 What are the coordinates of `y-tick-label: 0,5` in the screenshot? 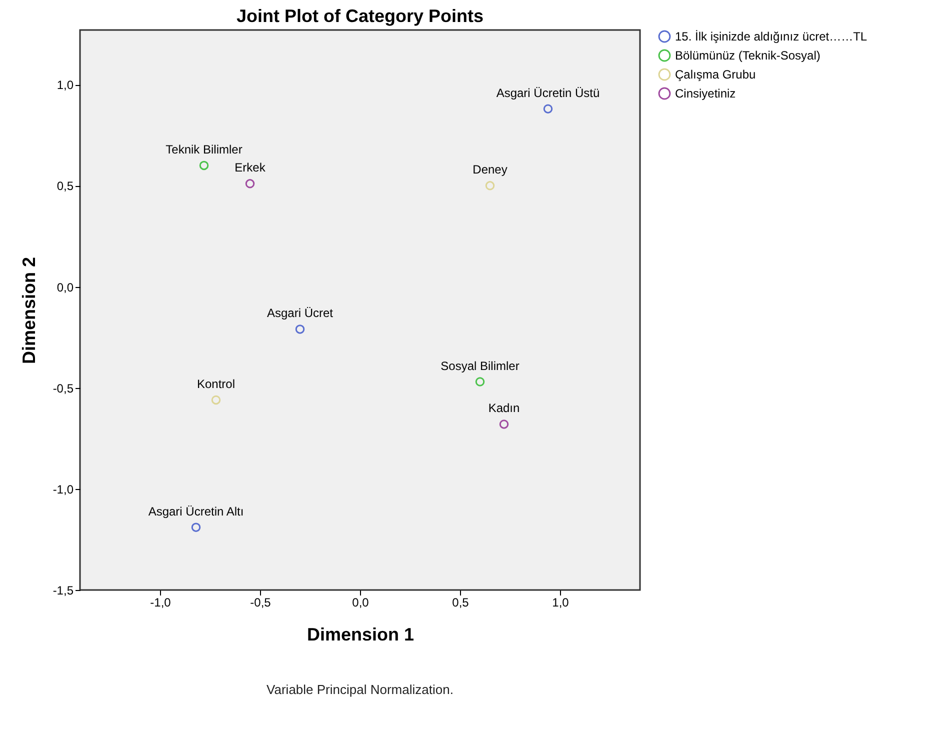 It's located at (65, 186).